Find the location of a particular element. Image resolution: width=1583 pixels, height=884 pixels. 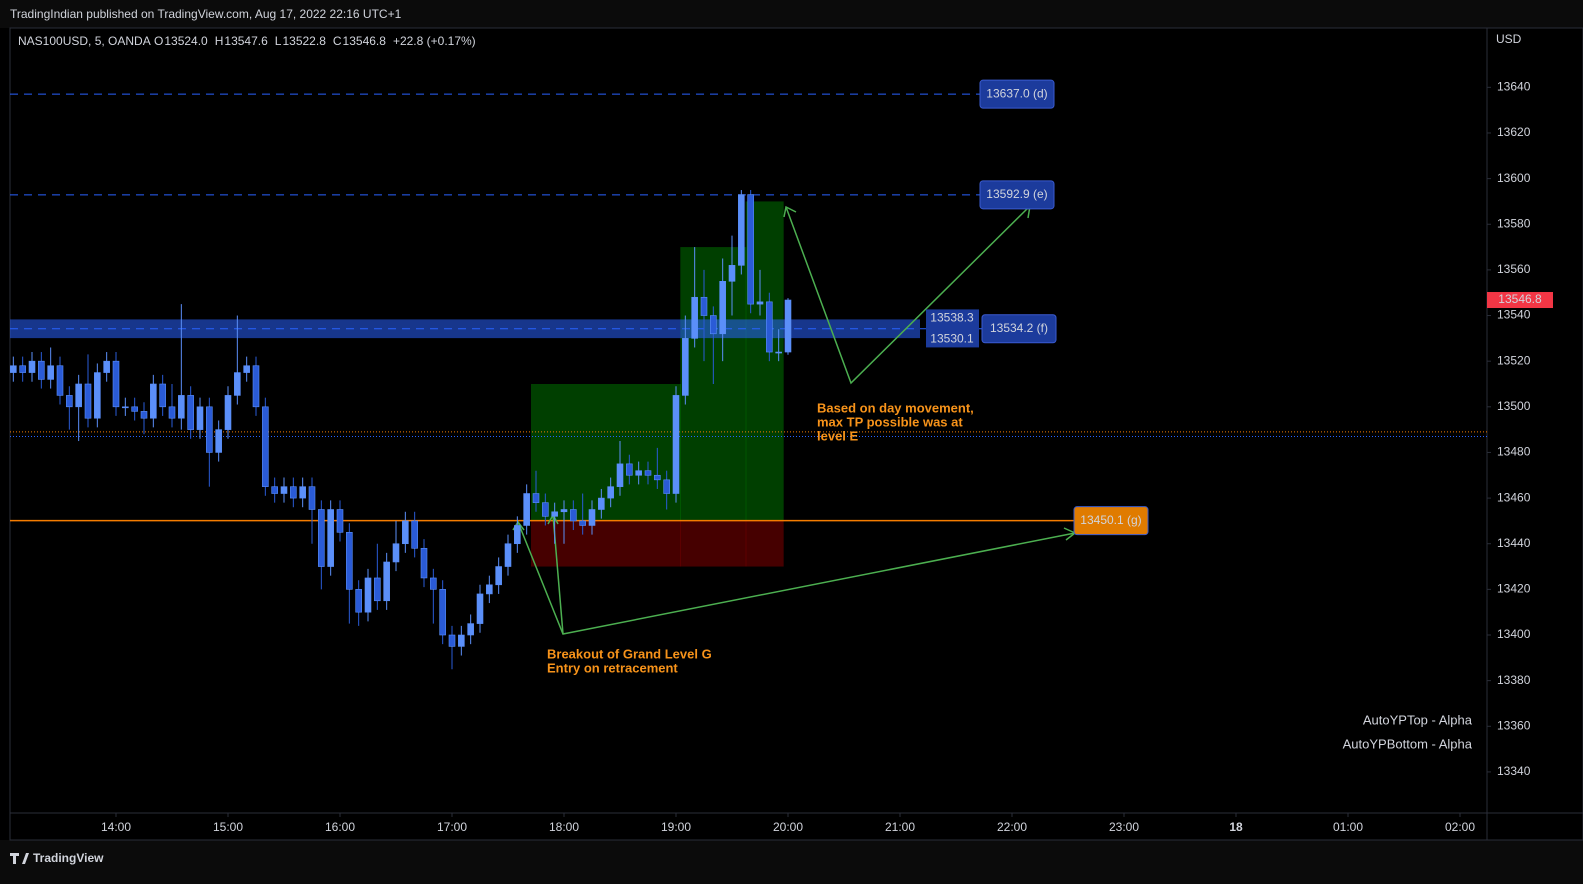

y-tick-label: 13380 is located at coordinates (1514, 680).